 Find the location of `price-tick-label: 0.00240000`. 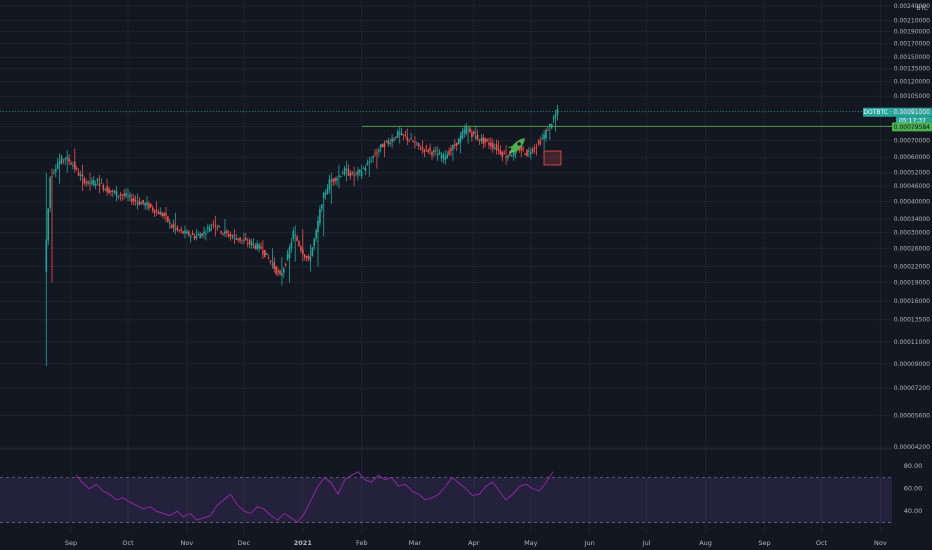

price-tick-label: 0.00240000 is located at coordinates (912, 6).